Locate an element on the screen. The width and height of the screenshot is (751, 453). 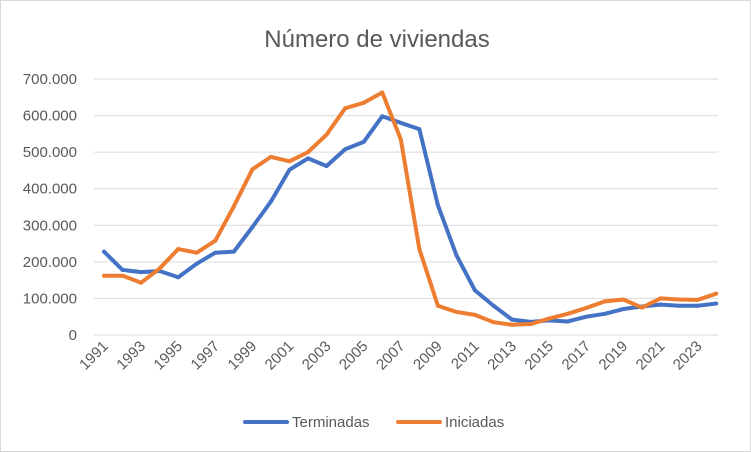
x-tick-label: 2011 is located at coordinates (465, 355).